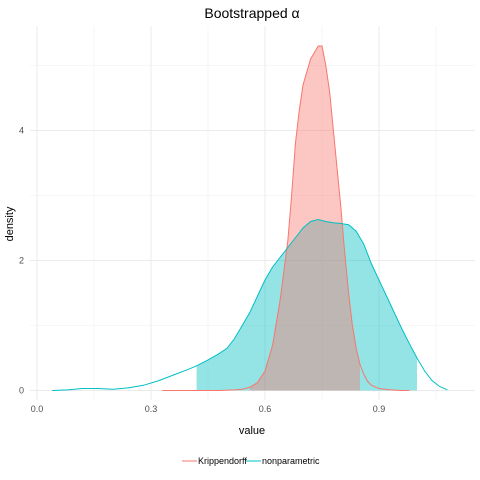  What do you see at coordinates (21, 391) in the screenshot?
I see `y-tick-label: 0` at bounding box center [21, 391].